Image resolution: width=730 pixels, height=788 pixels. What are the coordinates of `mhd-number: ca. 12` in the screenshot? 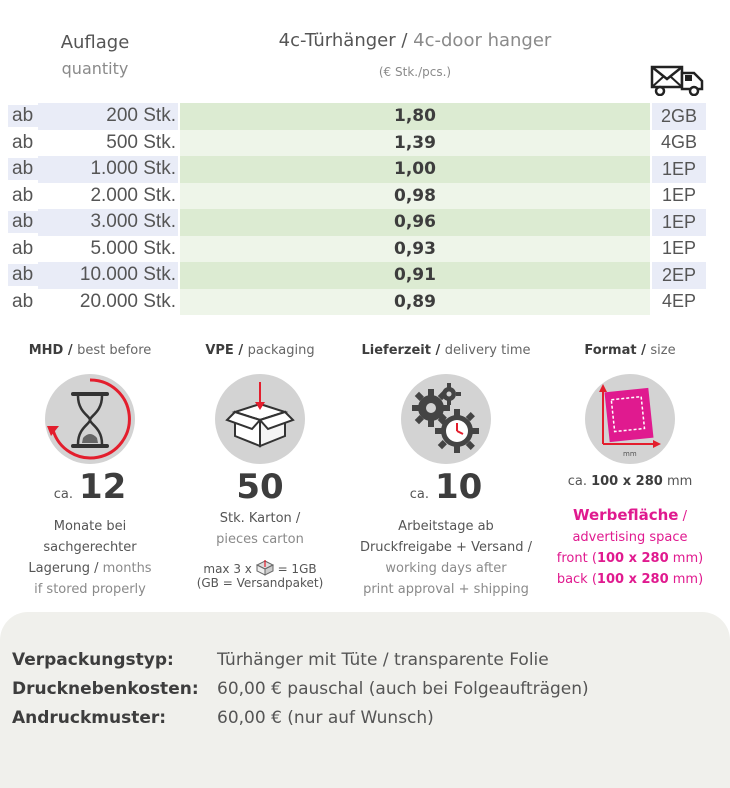 It's located at (90, 491).